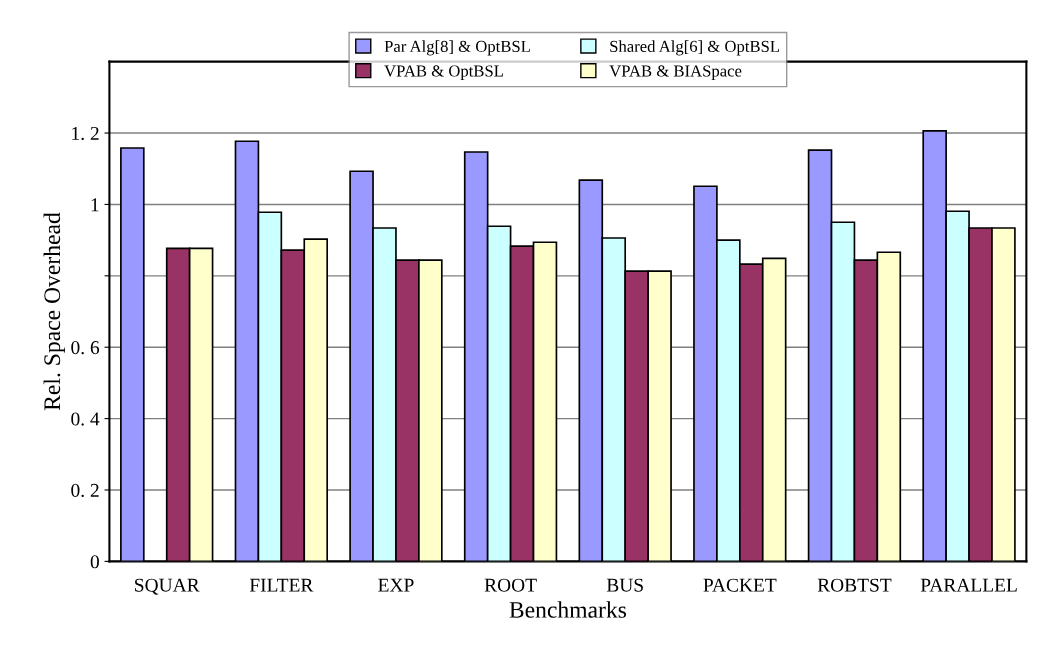 The image size is (1042, 649). What do you see at coordinates (94, 562) in the screenshot?
I see `y-tick-label: 0` at bounding box center [94, 562].